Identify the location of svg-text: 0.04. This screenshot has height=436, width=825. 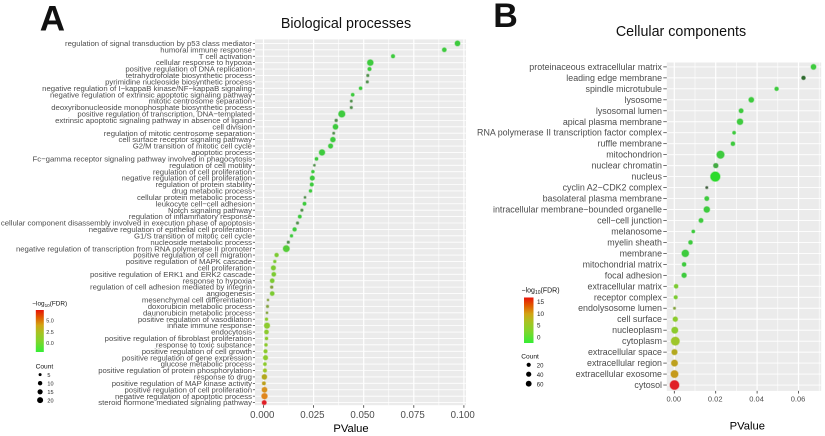
(756, 399).